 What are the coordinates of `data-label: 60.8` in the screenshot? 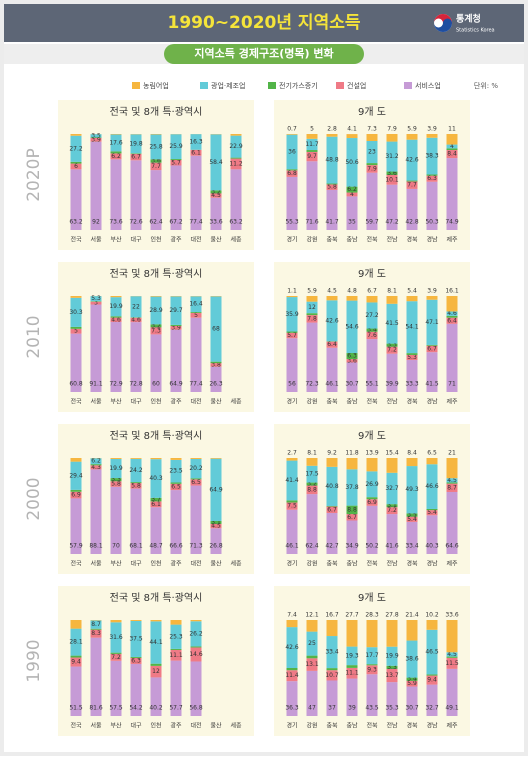 It's located at (76, 384).